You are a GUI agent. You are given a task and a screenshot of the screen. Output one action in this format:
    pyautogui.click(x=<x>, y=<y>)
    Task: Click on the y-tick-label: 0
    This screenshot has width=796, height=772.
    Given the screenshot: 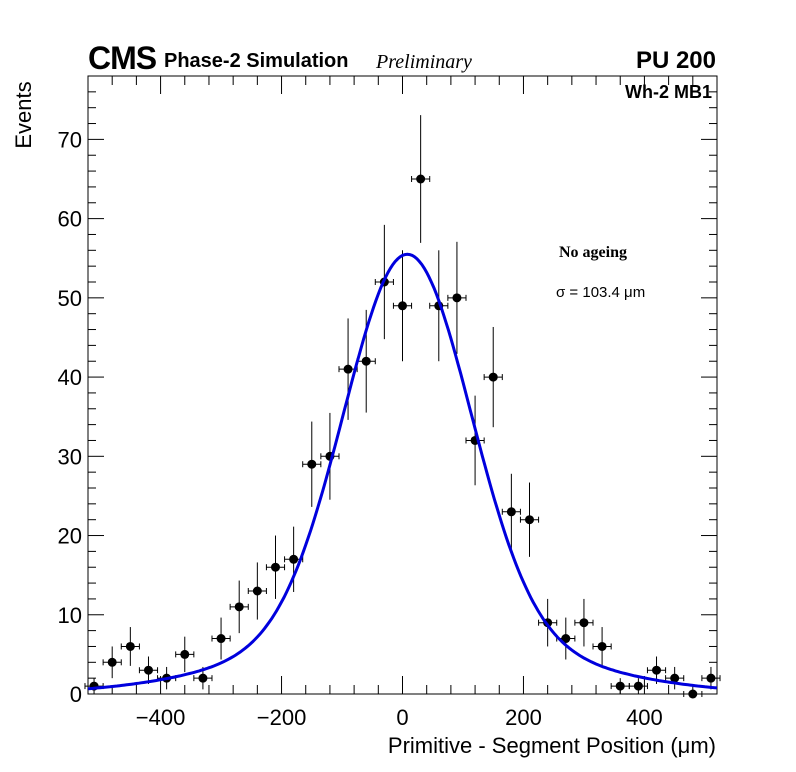 What is the action you would take?
    pyautogui.click(x=76, y=694)
    